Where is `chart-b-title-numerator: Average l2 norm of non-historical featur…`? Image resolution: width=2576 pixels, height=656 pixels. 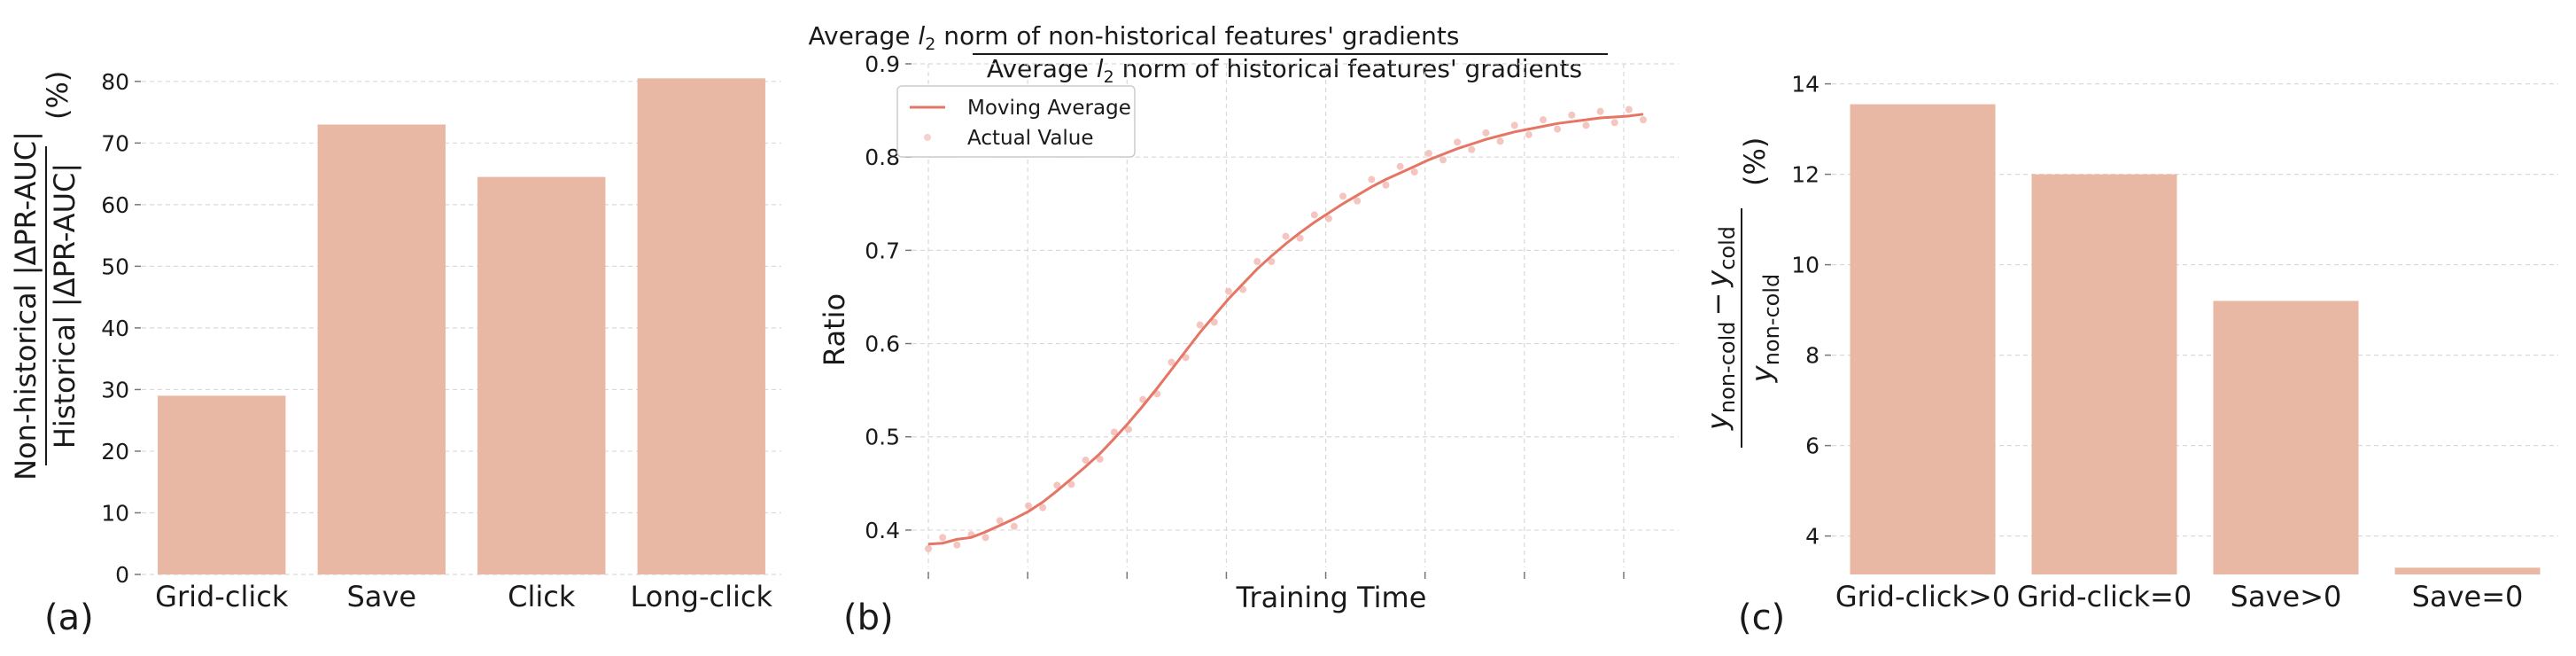 chart-b-title-numerator: Average l2 norm of non-historical featur… is located at coordinates (1134, 37).